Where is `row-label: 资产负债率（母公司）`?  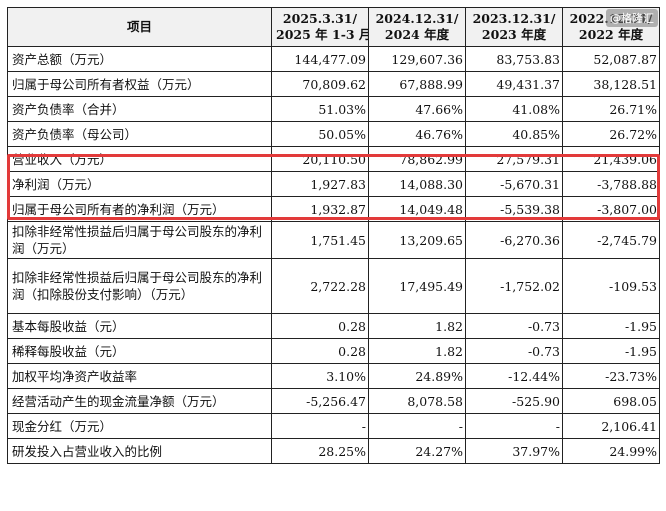 row-label: 资产负债率（母公司） is located at coordinates (139, 134).